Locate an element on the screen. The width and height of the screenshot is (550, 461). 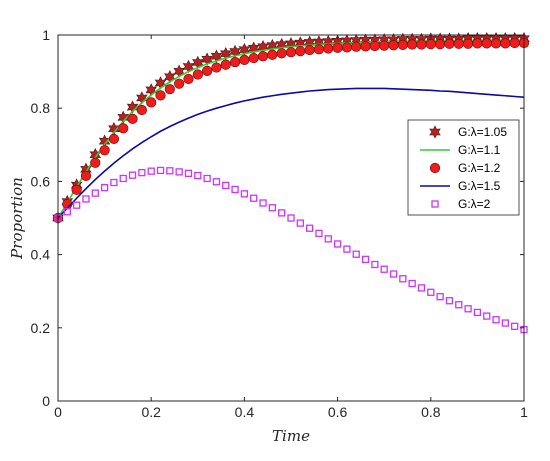
legend-entry: G:λ=1.2 is located at coordinates (465, 168).